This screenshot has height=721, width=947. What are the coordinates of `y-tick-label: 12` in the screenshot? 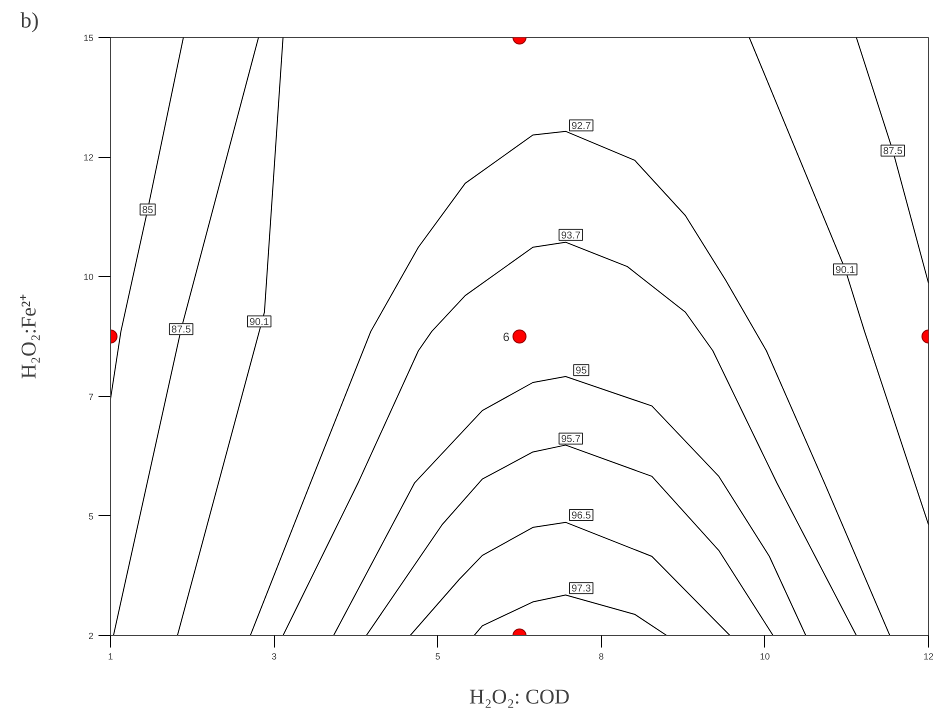 It's located at (88, 157).